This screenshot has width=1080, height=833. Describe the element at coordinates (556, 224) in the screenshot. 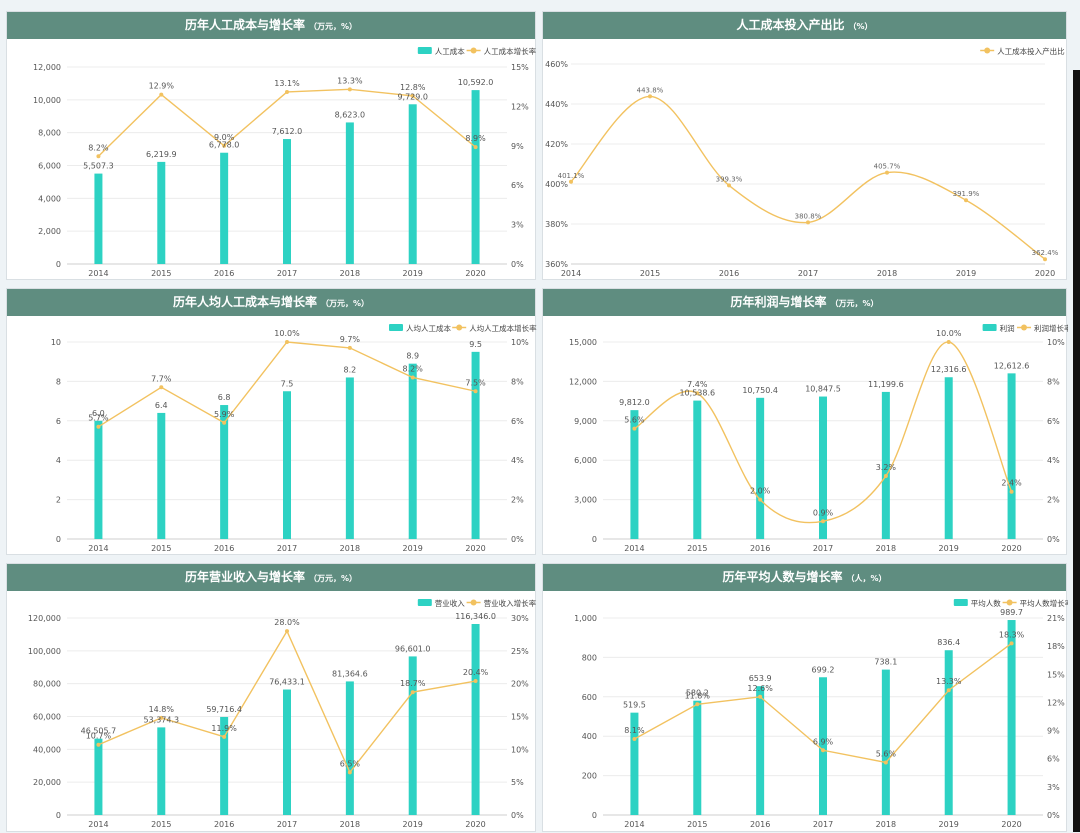

I see `y-left-tick-label: 380%` at that location.